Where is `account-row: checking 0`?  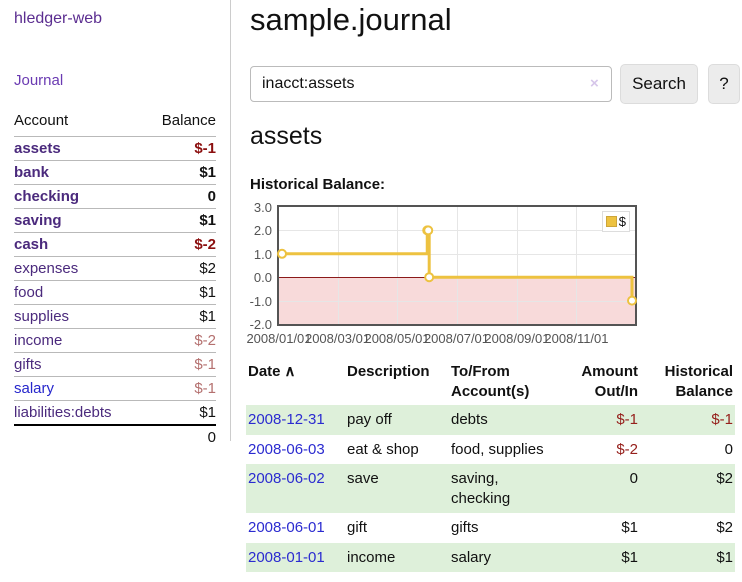 account-row: checking 0 is located at coordinates (115, 196).